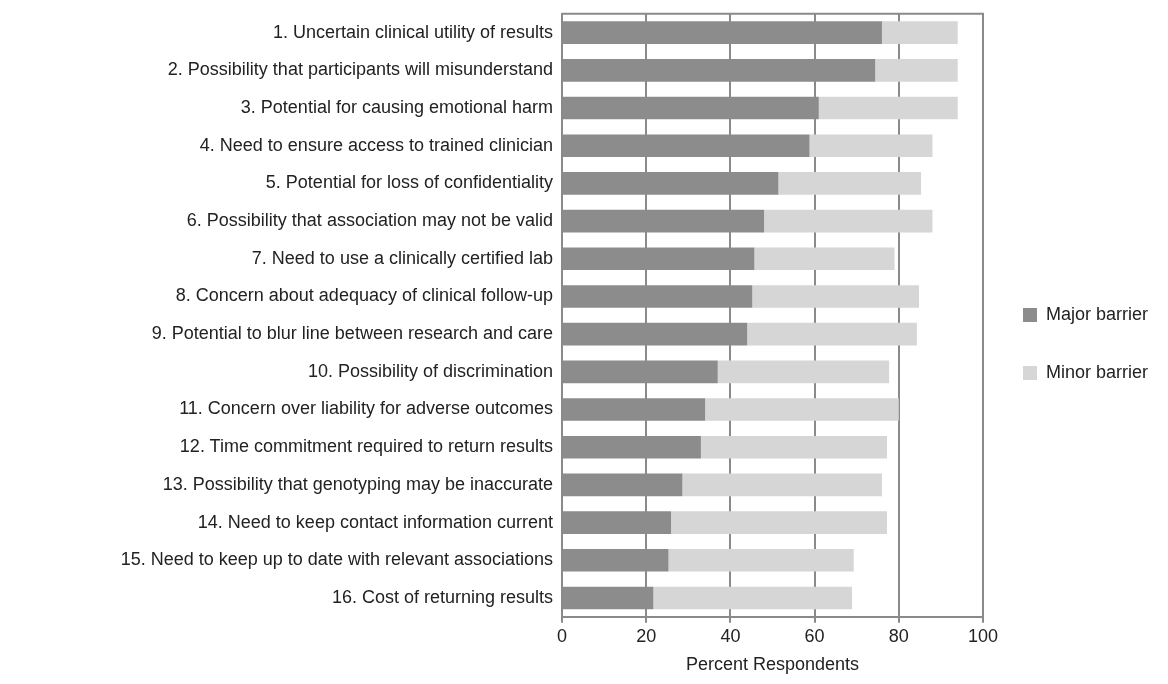  I want to click on y-tick-label: 5. Potential for loss of confidentiality, so click(409, 182).